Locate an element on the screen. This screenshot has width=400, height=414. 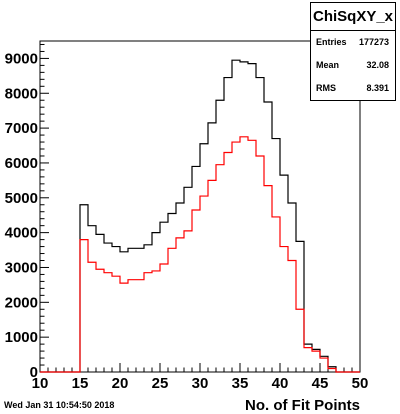
y-tick-label: 8000 is located at coordinates (21, 93).